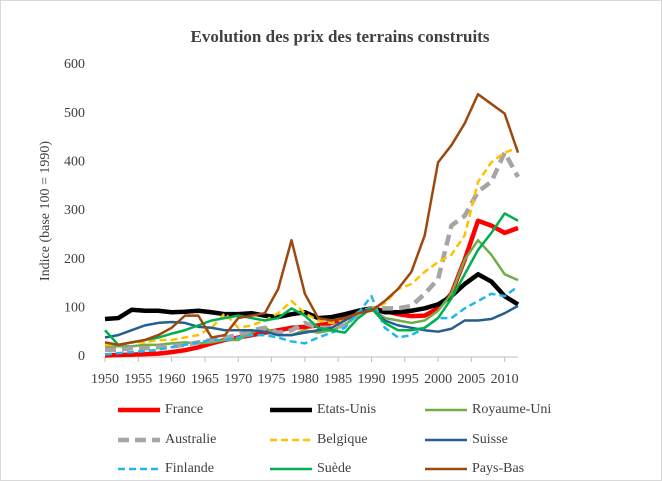  Describe the element at coordinates (498, 468) in the screenshot. I see `legend-label: Pays-Bas` at that location.